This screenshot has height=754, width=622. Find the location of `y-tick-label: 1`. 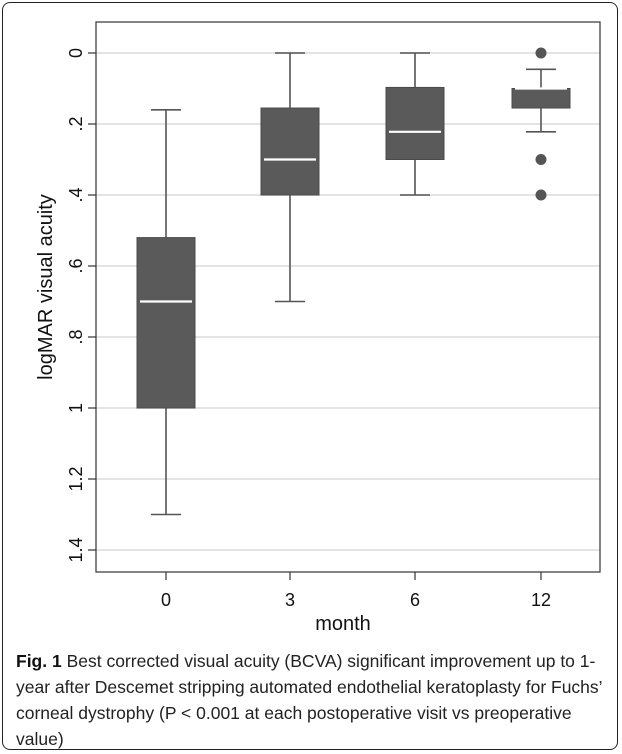

y-tick-label: 1 is located at coordinates (76, 408).